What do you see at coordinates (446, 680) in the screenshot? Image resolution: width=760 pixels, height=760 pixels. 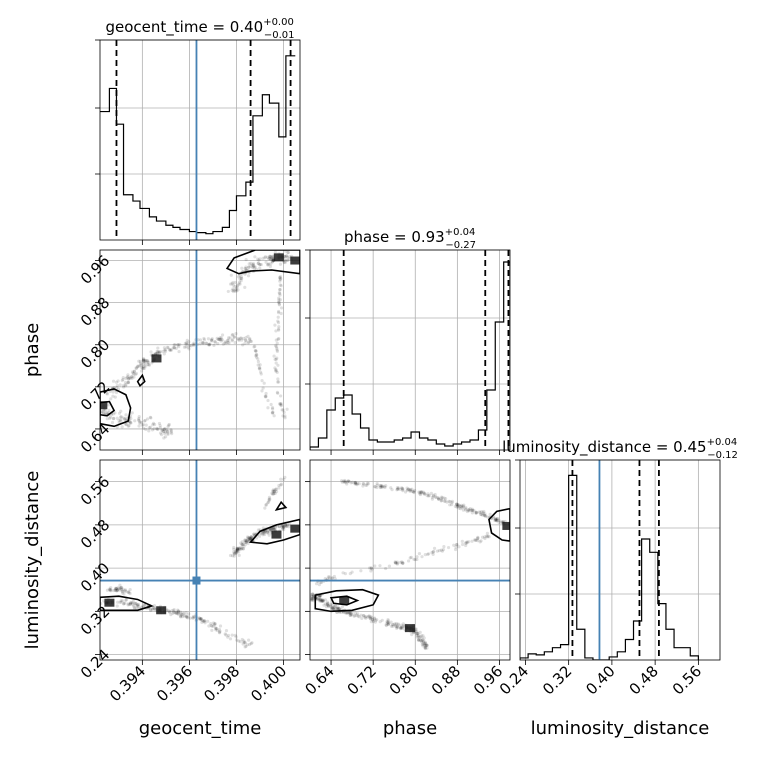 I see `x-tick-label: 0.88` at bounding box center [446, 680].